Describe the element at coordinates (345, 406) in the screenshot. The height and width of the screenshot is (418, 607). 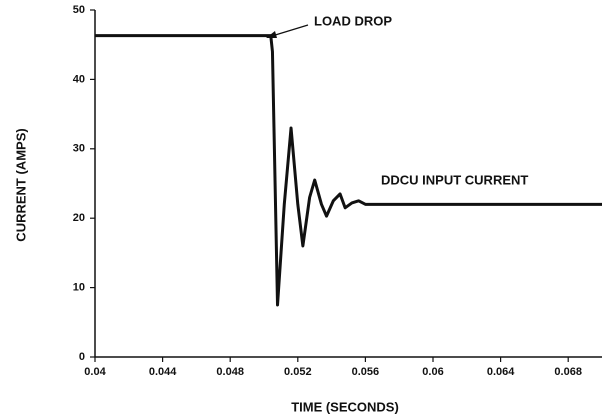
I see `x-axis-label: TIME (SECONDS)` at that location.